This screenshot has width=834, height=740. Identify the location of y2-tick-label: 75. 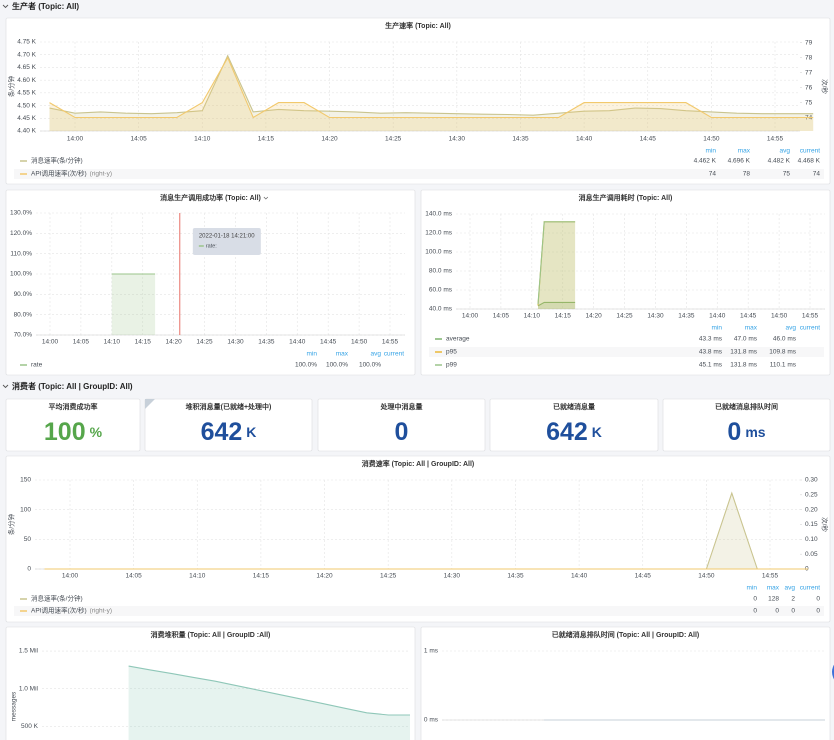
(809, 102).